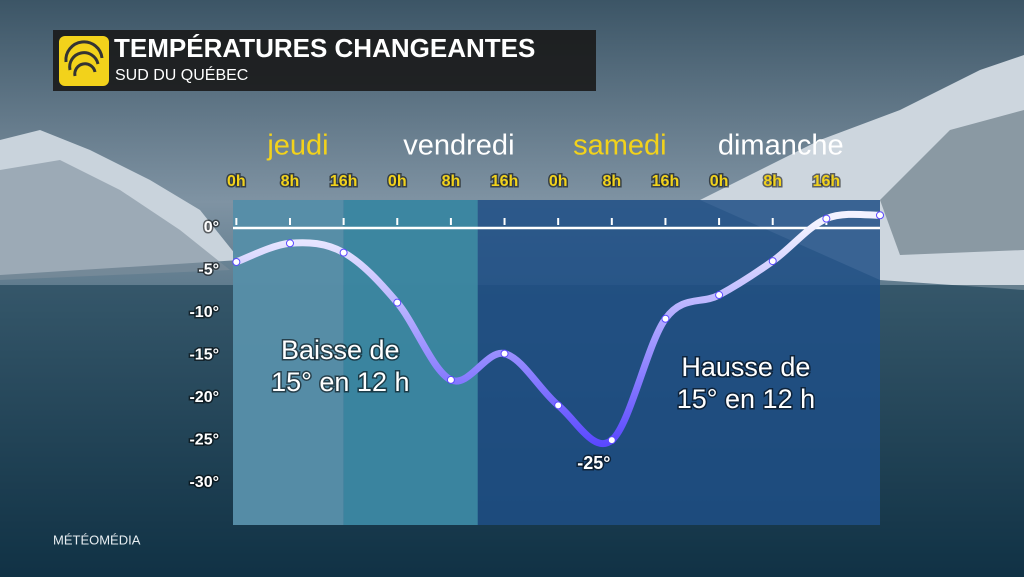 Image resolution: width=1024 pixels, height=577 pixels. I want to click on y-tick-label: 0°, so click(211, 227).